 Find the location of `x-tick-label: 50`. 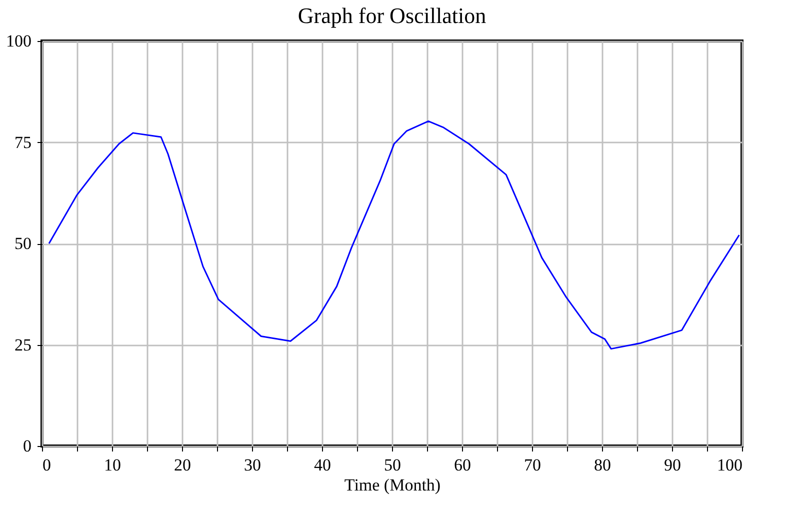

x-tick-label: 50 is located at coordinates (392, 465).